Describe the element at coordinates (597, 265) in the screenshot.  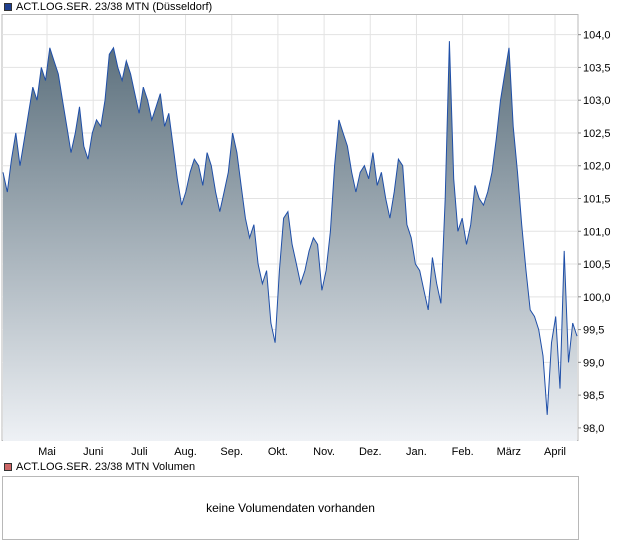
I see `y-tick-label: 100,5` at that location.